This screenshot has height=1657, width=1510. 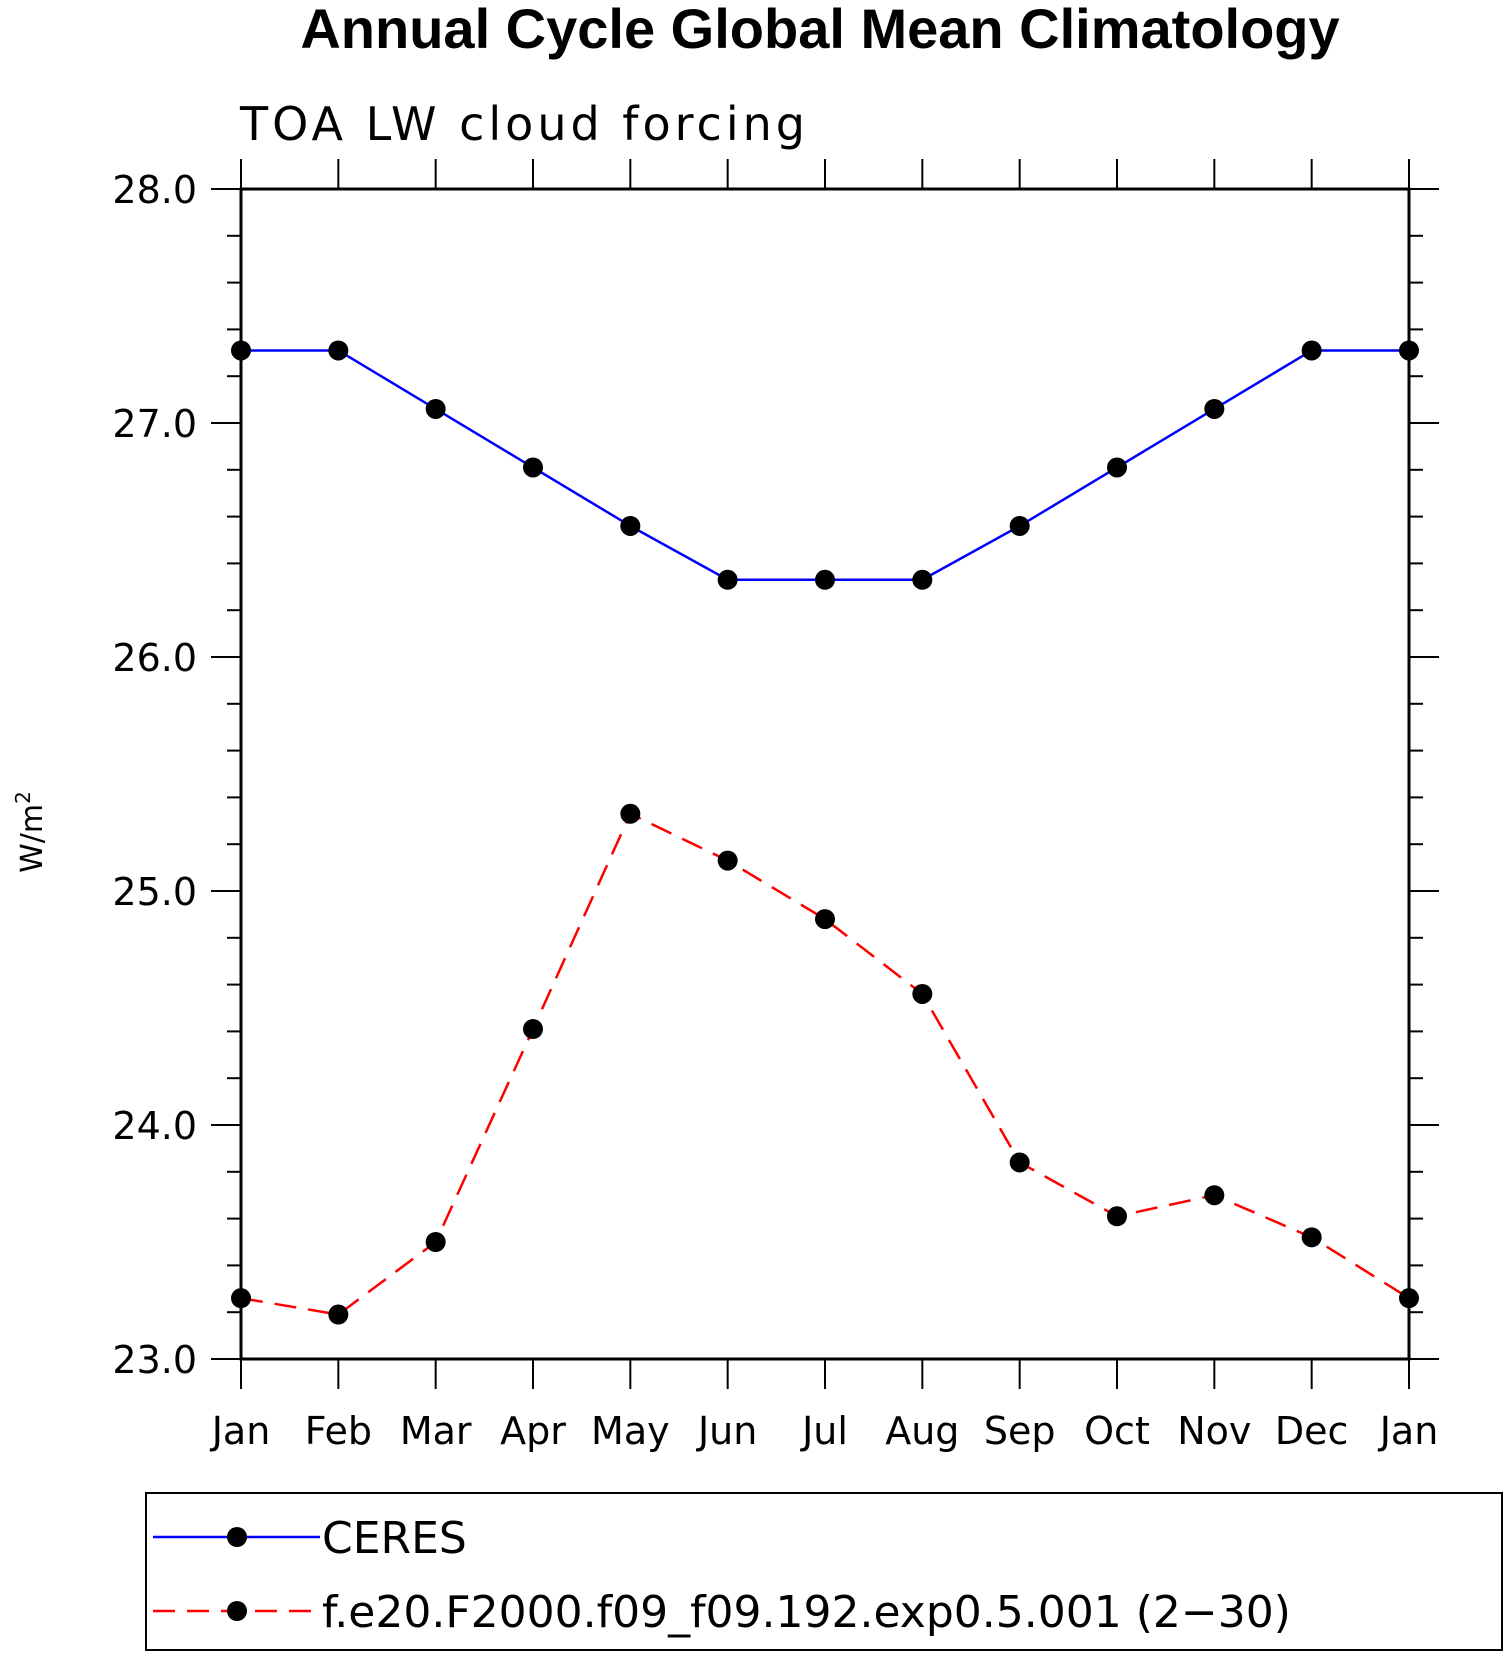 What do you see at coordinates (524, 124) in the screenshot?
I see `chart-subtitle: TOA LW cloud forcing` at bounding box center [524, 124].